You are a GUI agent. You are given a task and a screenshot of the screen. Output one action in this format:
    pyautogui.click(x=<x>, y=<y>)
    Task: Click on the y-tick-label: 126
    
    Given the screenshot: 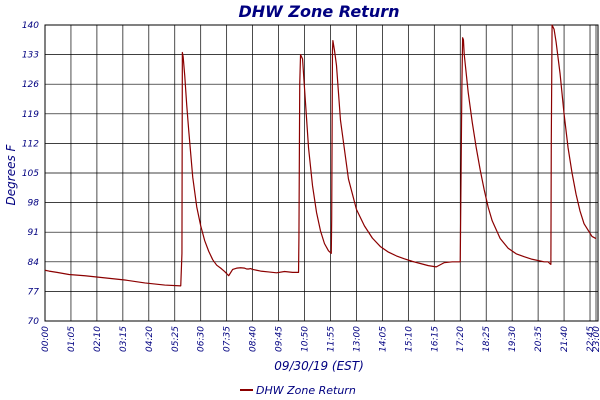 What is the action you would take?
    pyautogui.click(x=30, y=85)
    